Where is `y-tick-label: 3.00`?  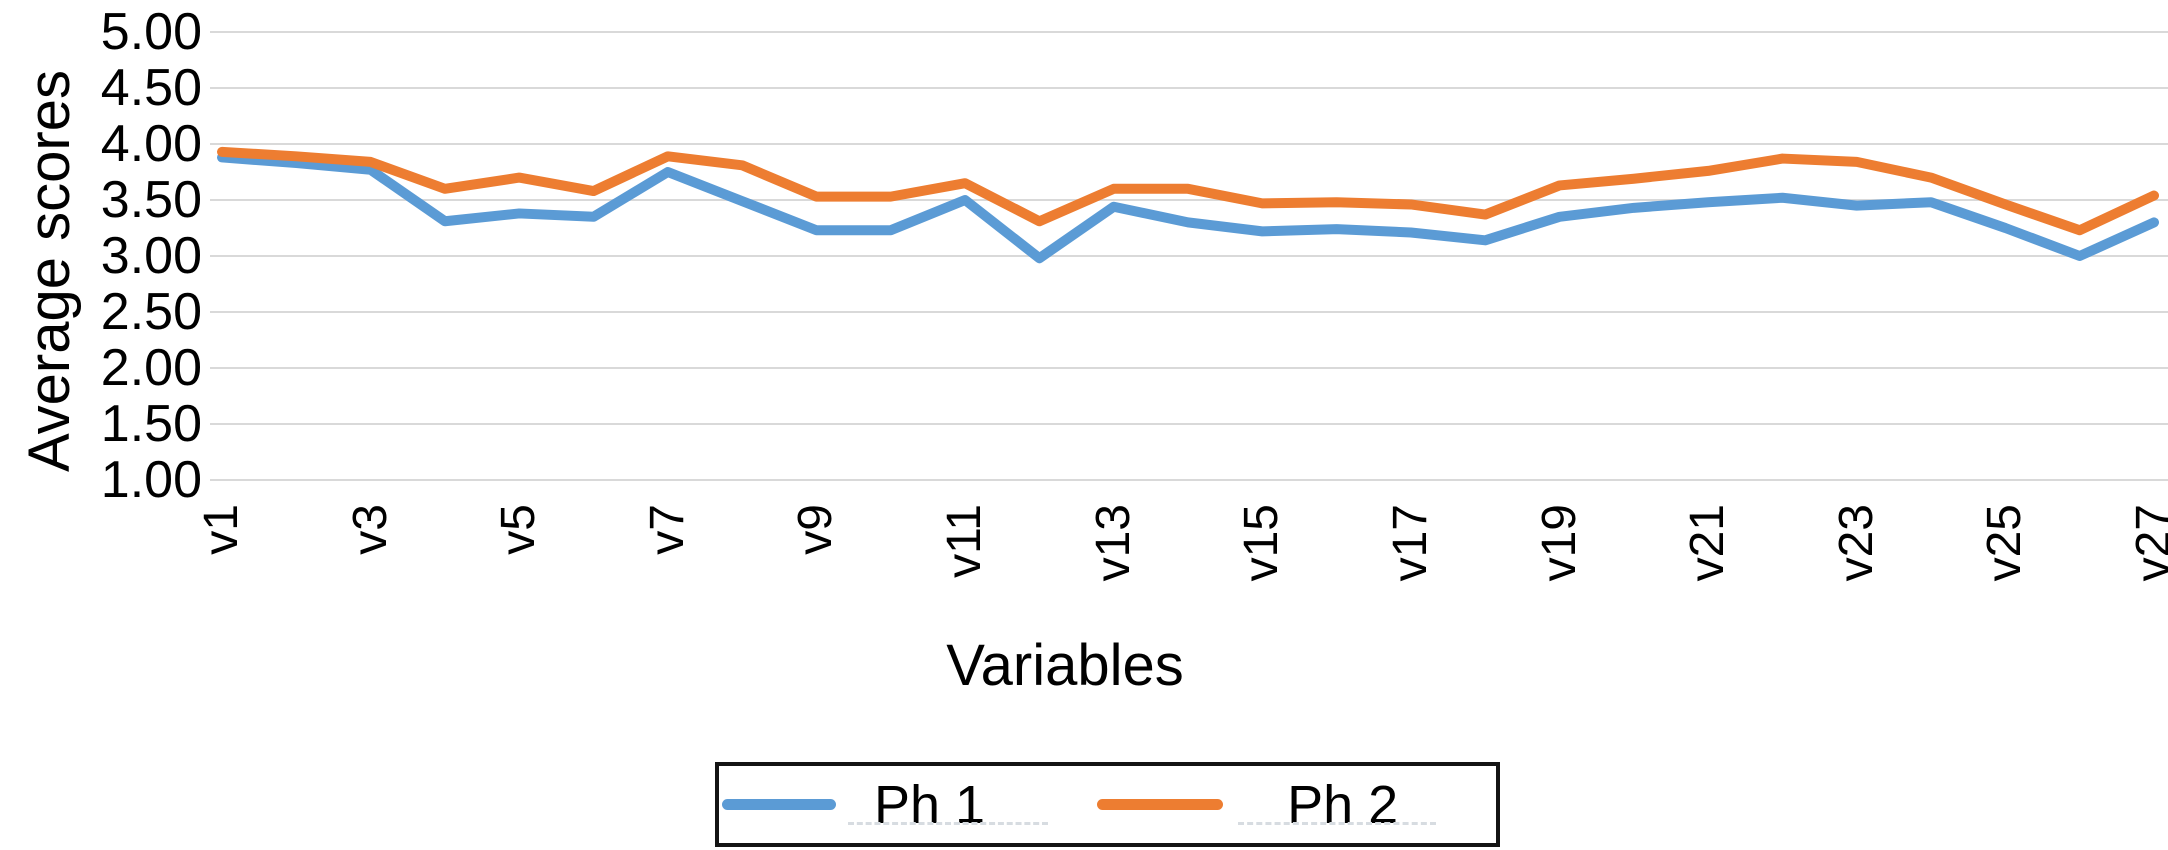
y-tick-label: 3.00 is located at coordinates (151, 256).